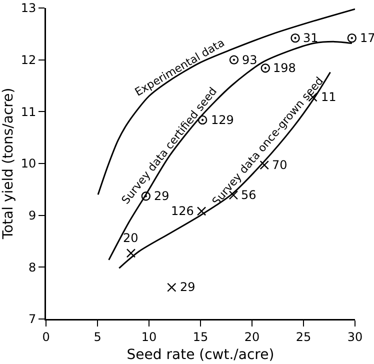 This screenshot has height=364, width=374. What do you see at coordinates (280, 165) in the screenshot?
I see `annotation: 70` at bounding box center [280, 165].